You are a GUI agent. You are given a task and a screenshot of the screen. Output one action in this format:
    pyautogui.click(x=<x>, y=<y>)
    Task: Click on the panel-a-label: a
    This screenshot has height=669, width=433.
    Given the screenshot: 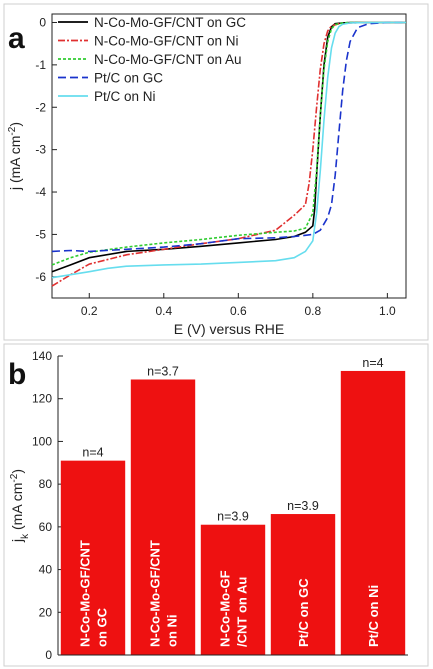 What is the action you would take?
    pyautogui.click(x=16, y=38)
    